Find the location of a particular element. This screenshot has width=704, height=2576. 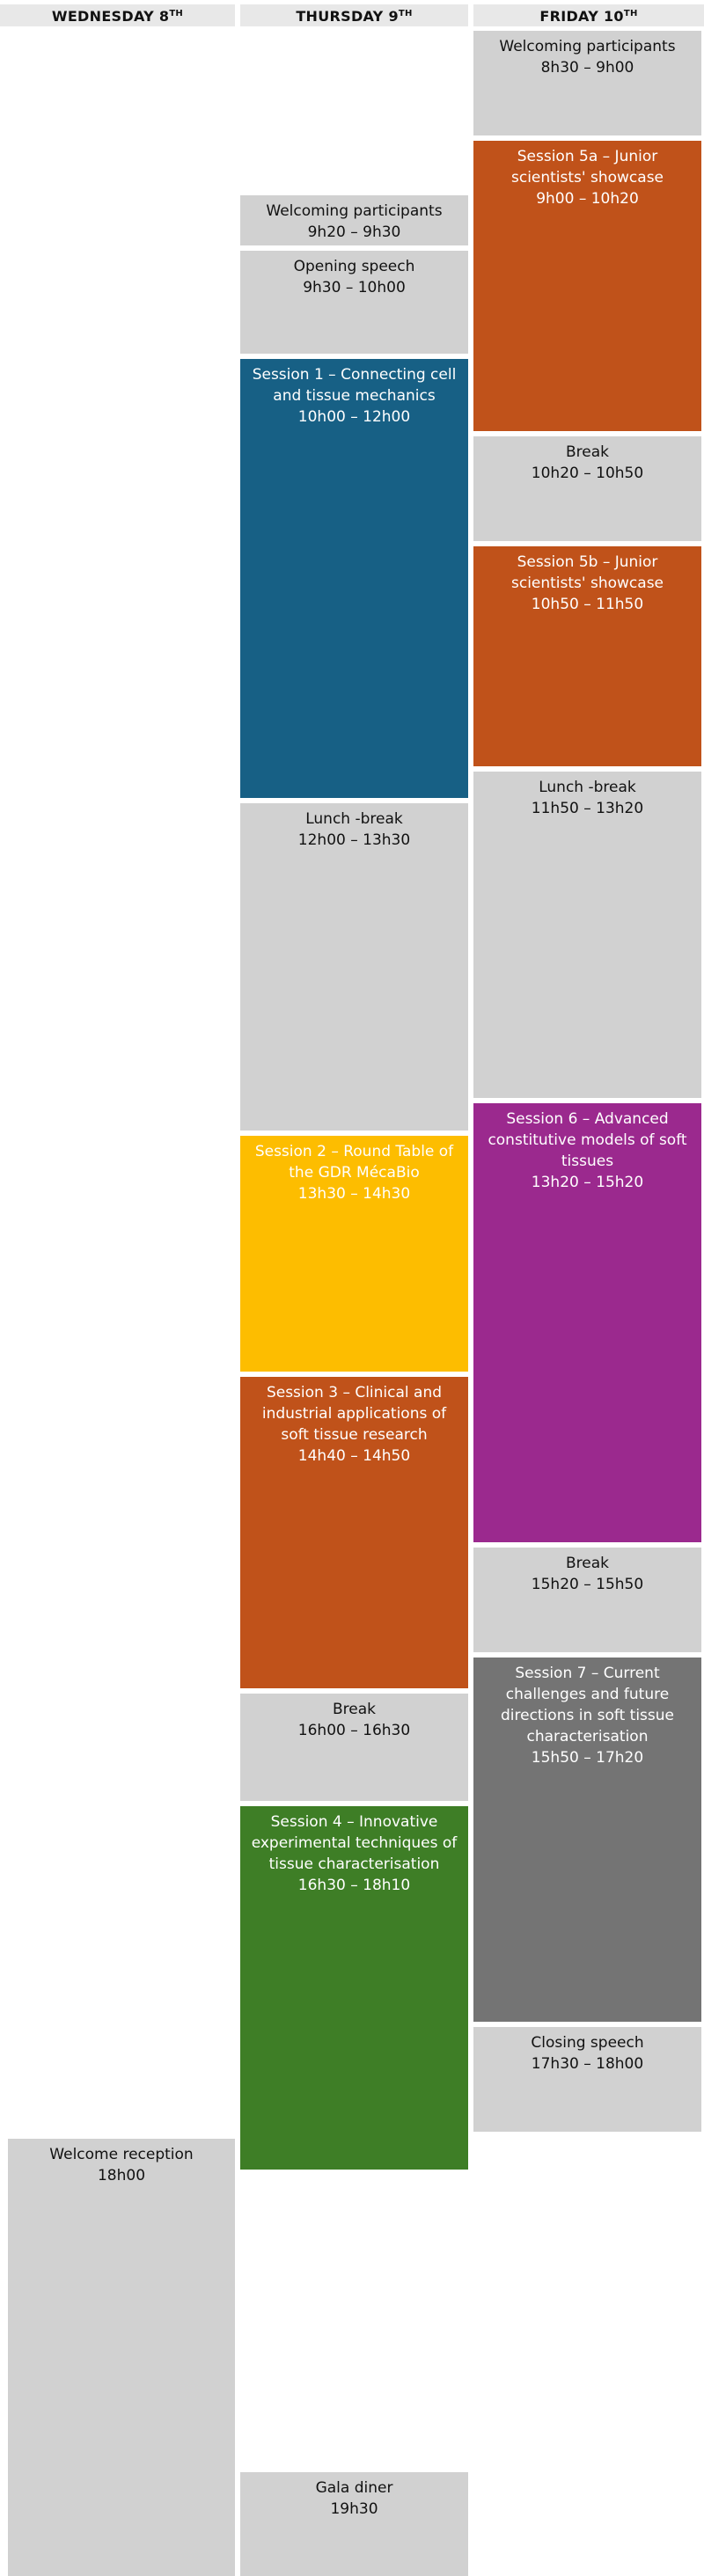

day-header-friday: FRIDAY 10TH is located at coordinates (589, 15).